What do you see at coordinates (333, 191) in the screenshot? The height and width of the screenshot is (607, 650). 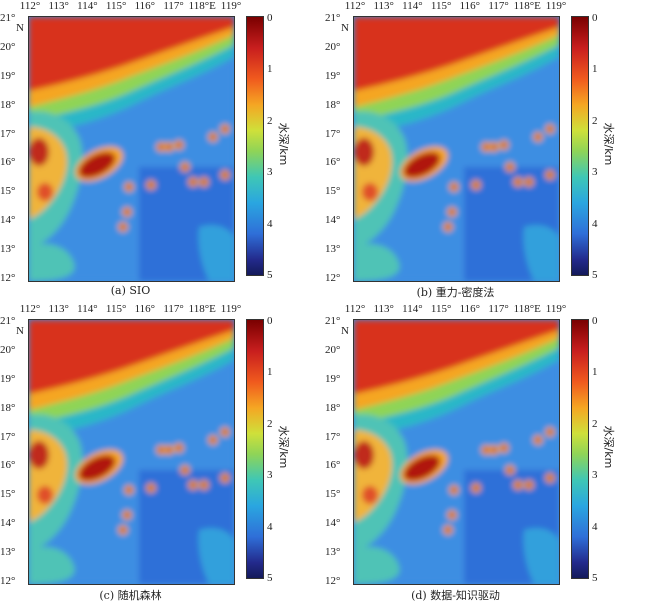 I see `latitude-label: 15°` at bounding box center [333, 191].